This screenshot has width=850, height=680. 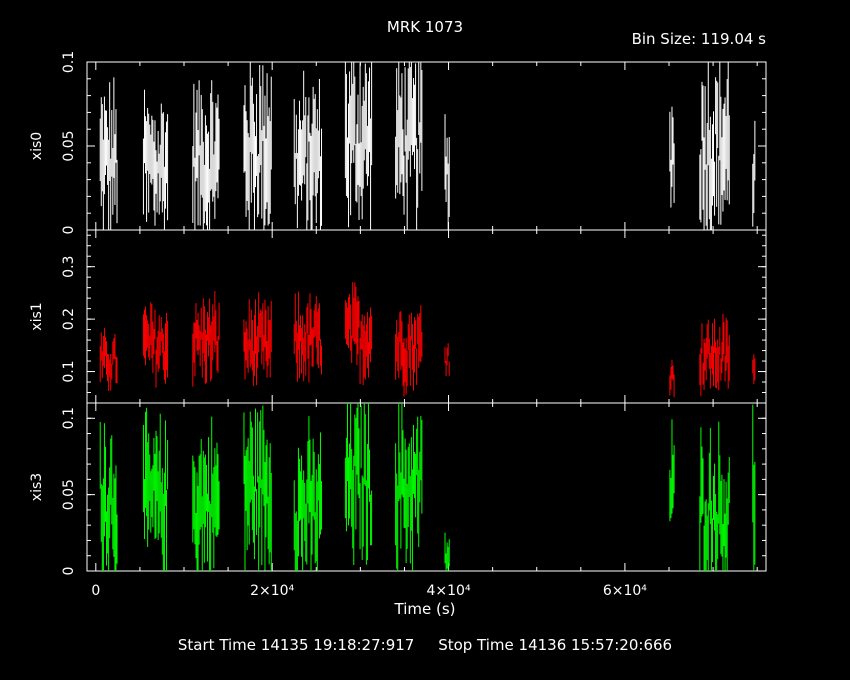 I want to click on series-xis1, so click(x=427, y=340).